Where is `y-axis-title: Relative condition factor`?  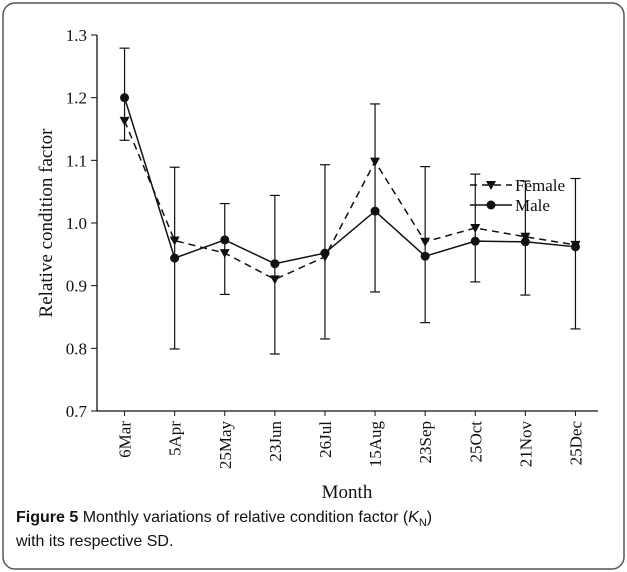
y-axis-title: Relative condition factor is located at coordinates (46, 223).